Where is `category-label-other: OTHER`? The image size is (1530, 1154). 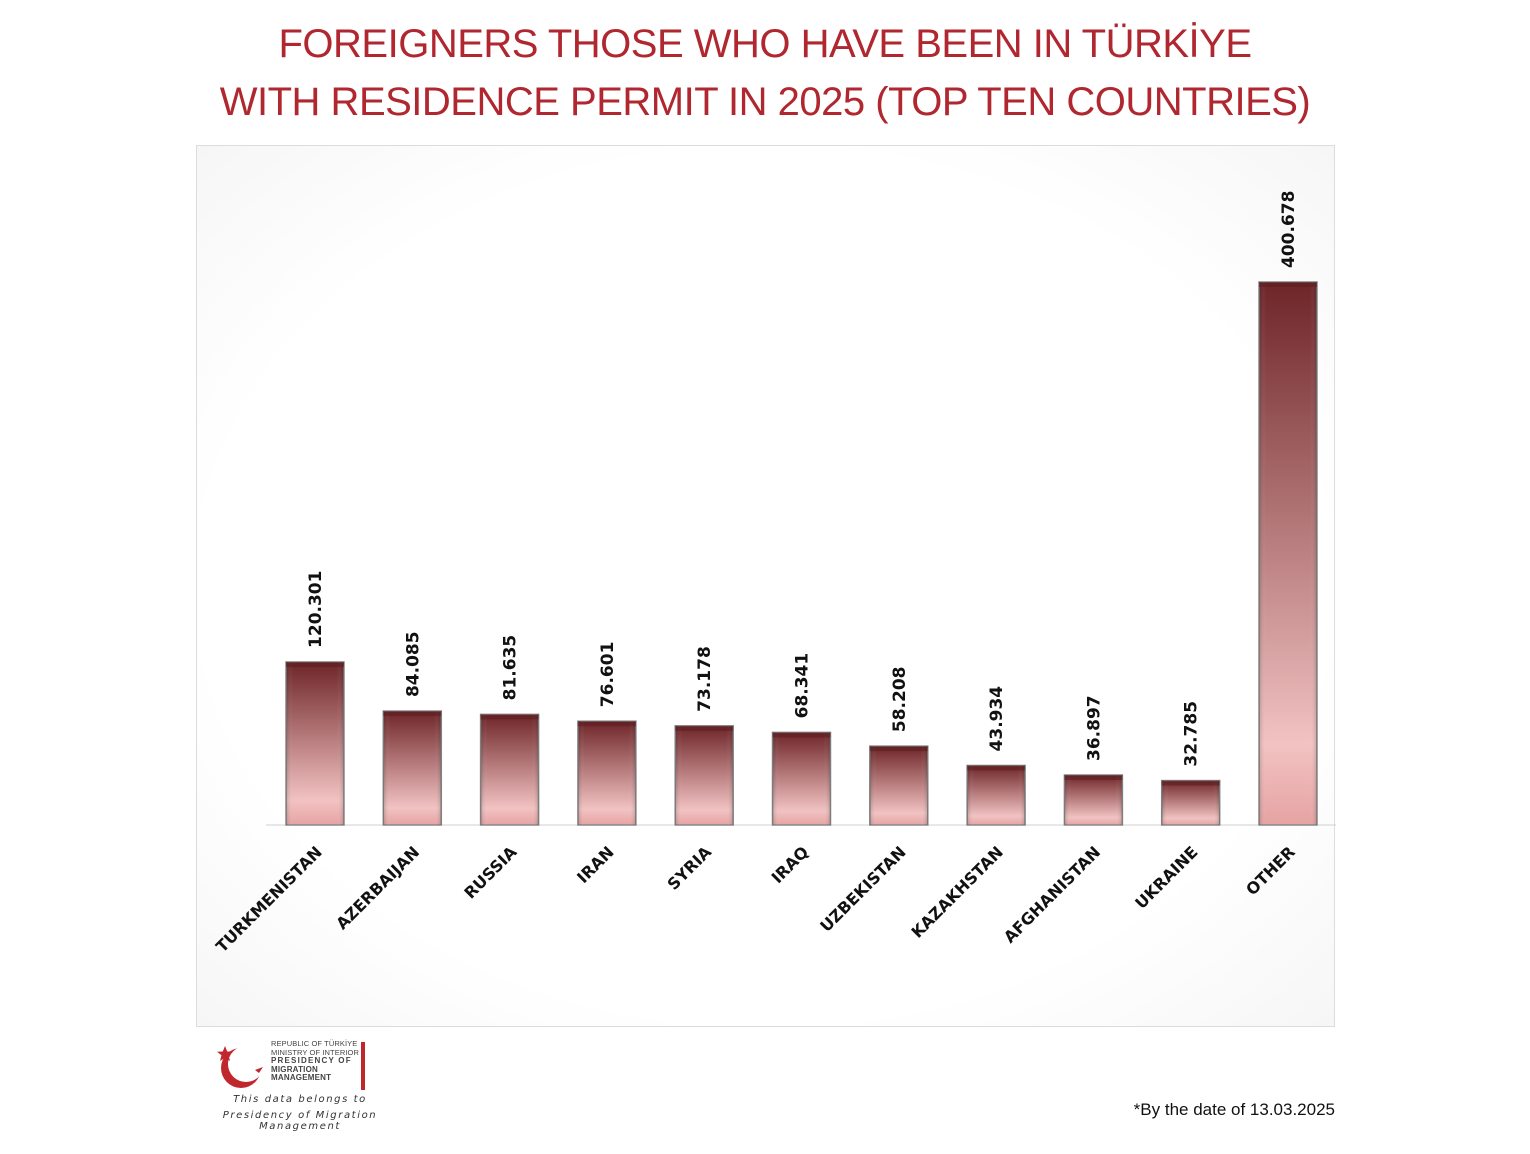 category-label-other: OTHER is located at coordinates (1270, 870).